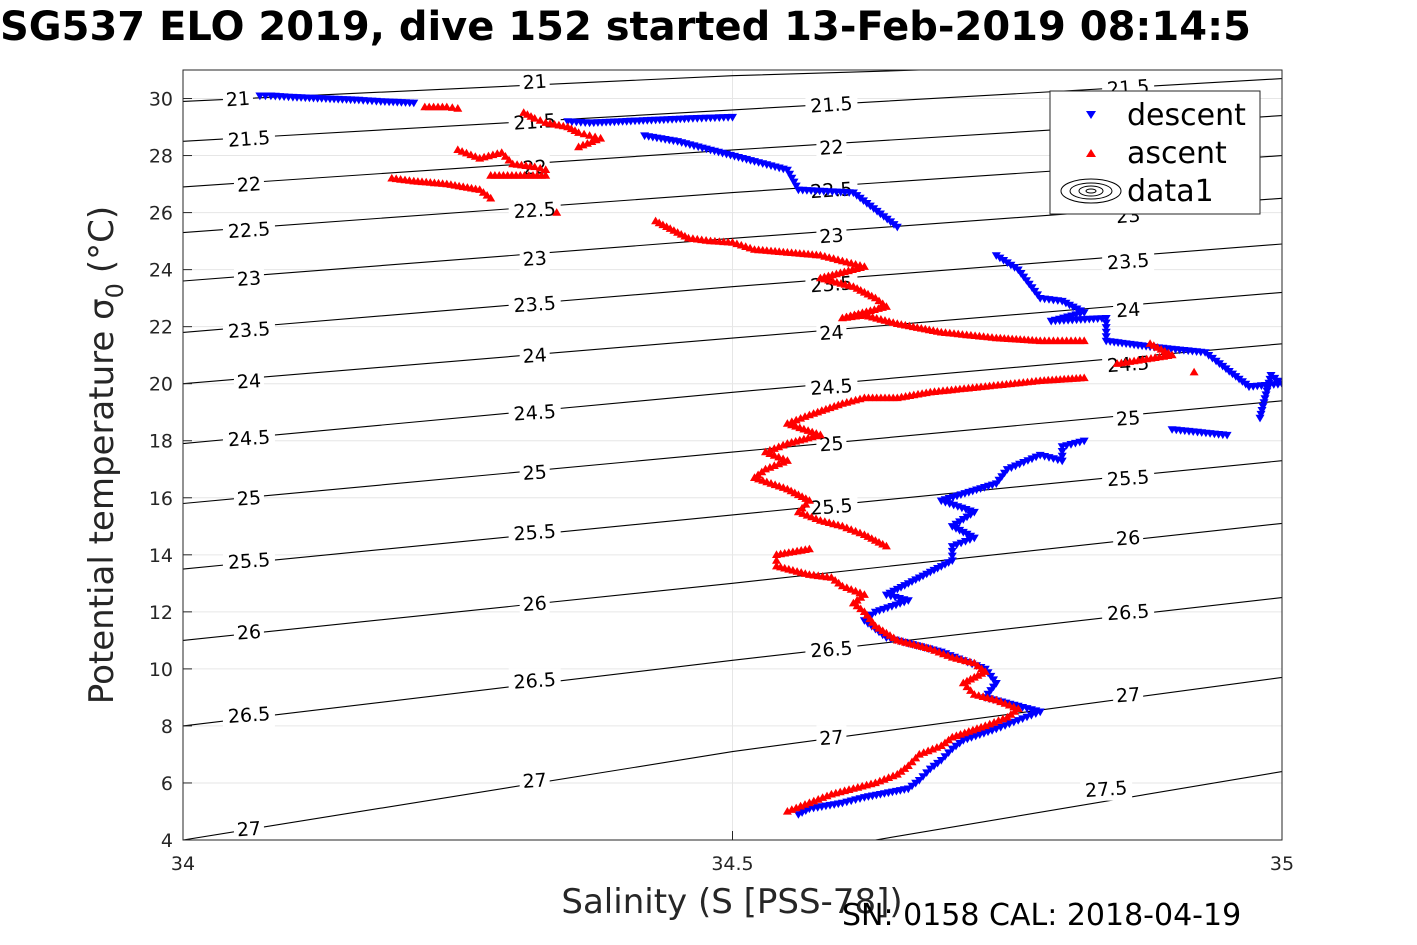 The height and width of the screenshot is (945, 1417). I want to click on isopycnal-label: 26.5, so click(832, 649).